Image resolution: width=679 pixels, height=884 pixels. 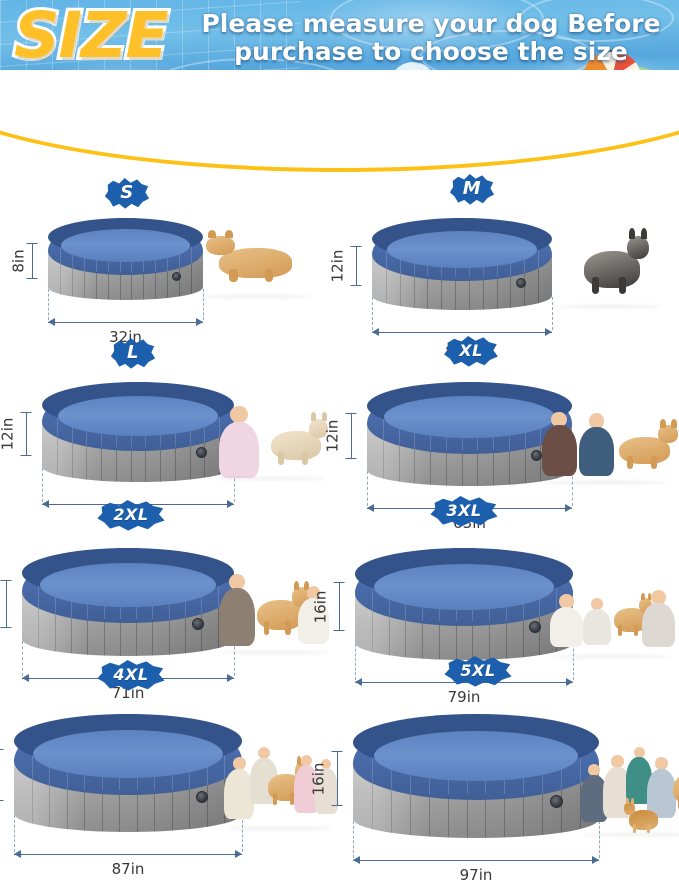 I want to click on size-badge-xl: XL, so click(x=471, y=351).